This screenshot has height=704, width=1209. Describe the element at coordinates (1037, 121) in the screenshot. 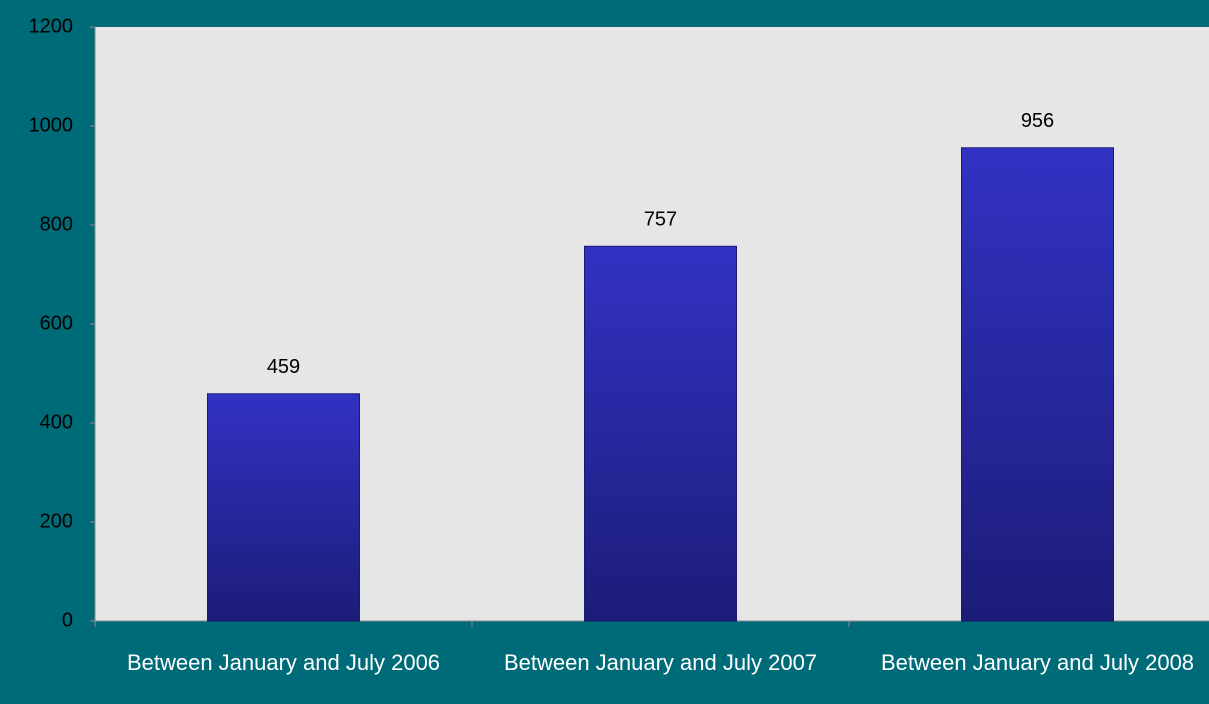

I see `value-label: 956` at that location.